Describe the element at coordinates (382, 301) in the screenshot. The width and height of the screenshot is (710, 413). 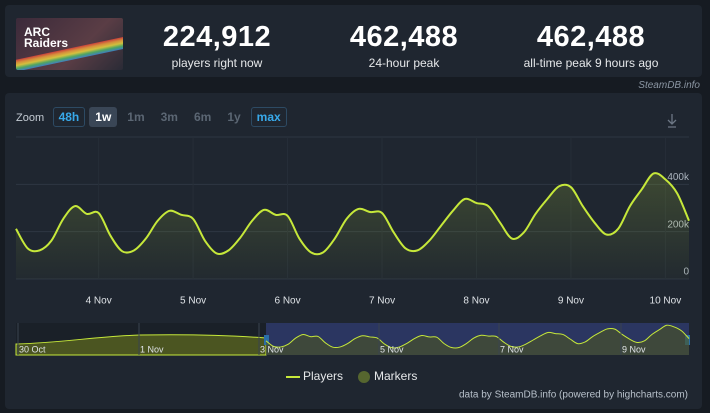
I see `x-tick-label: 7 Nov` at that location.